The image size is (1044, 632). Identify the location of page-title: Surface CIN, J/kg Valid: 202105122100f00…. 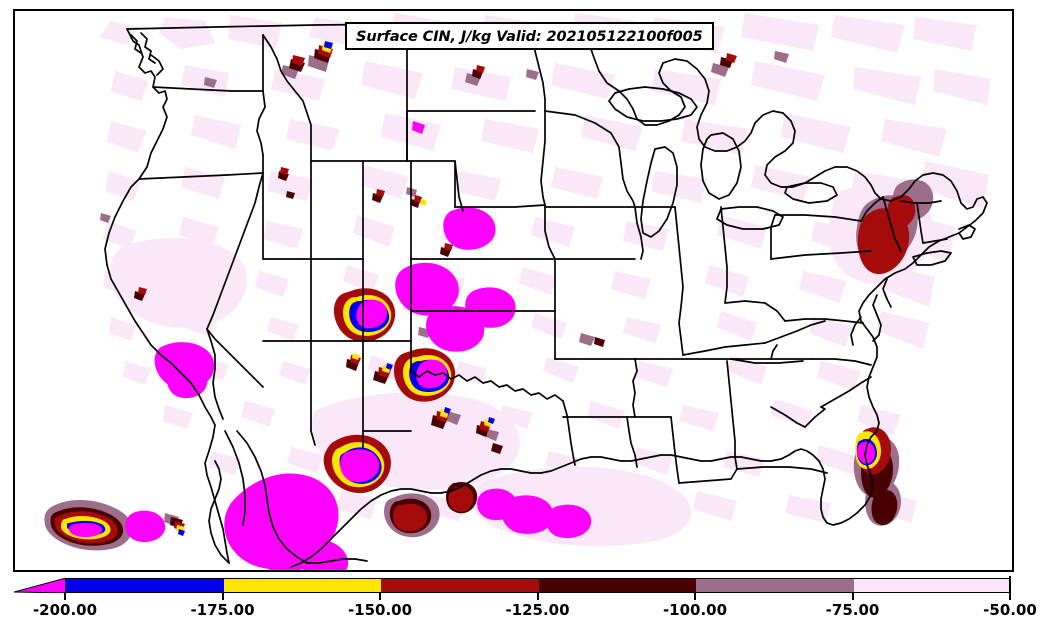
(529, 37).